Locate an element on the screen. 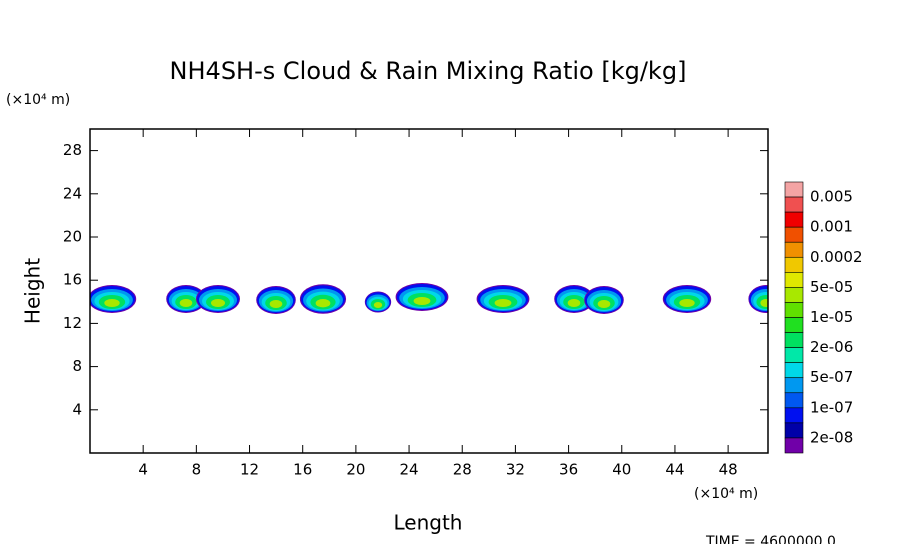 This screenshot has width=904, height=544. footer: TIME = 4600000.0 is located at coordinates (770, 539).